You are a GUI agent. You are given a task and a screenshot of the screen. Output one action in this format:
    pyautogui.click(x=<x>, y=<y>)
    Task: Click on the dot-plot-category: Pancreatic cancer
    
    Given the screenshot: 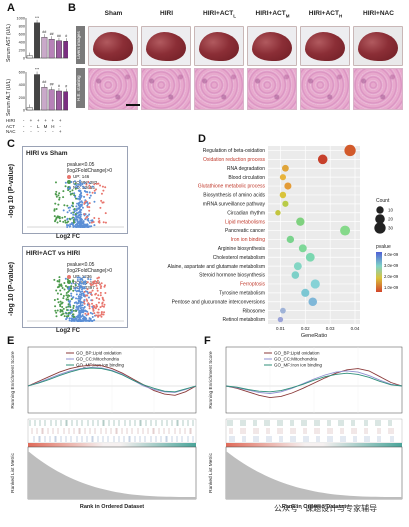 What is the action you would take?
    pyautogui.click(x=245, y=231)
    